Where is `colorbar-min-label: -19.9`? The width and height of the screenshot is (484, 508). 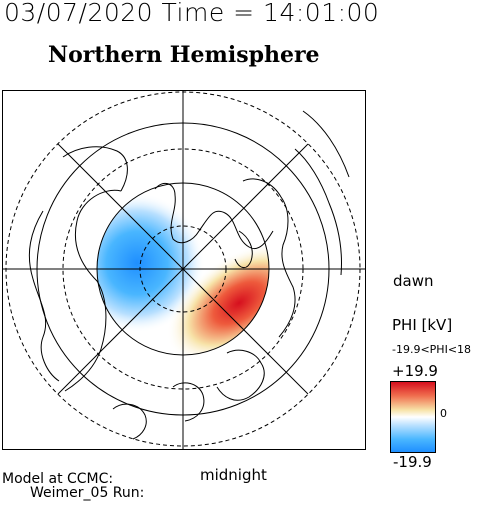
colorbar-min-label: -19.9 is located at coordinates (412, 462).